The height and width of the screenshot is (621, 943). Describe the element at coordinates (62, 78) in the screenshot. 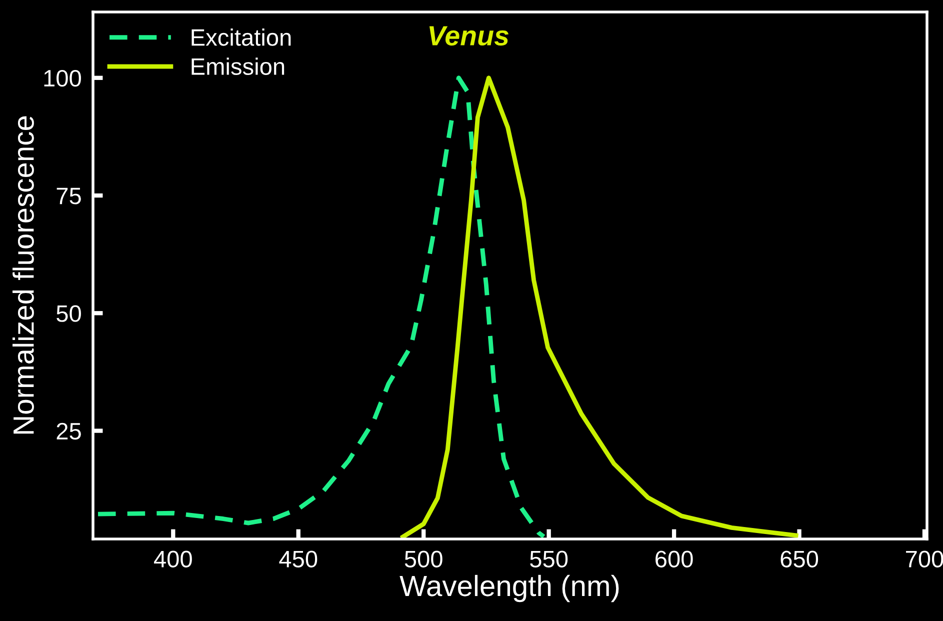

I see `y-tick-label: 100` at that location.